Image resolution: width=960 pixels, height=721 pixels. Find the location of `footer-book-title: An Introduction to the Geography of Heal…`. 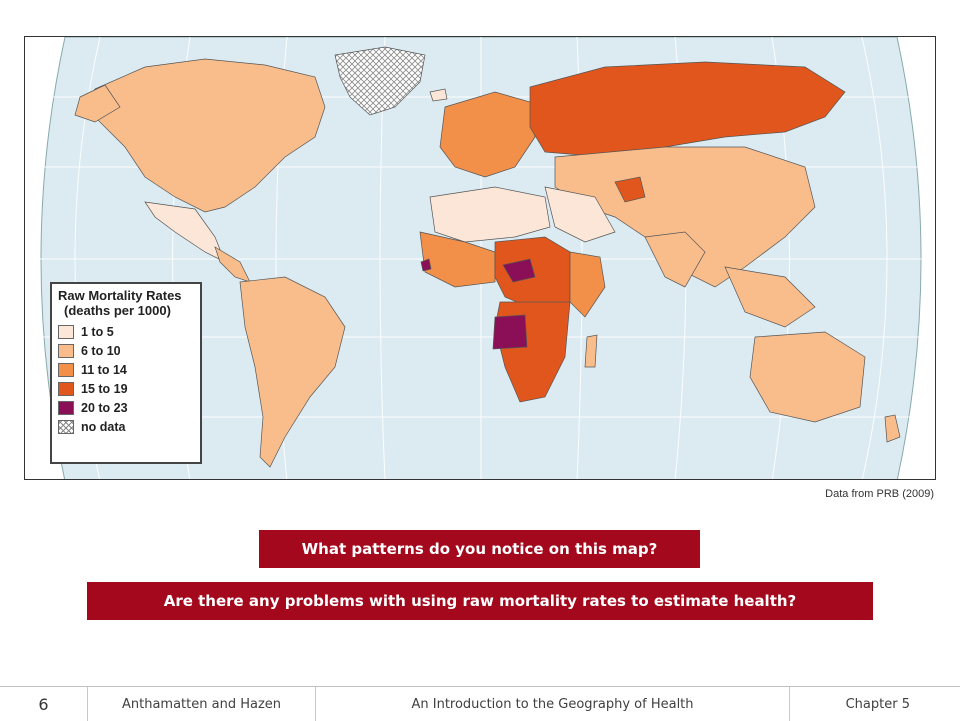

footer-book-title: An Introduction to the Geography of Heal… is located at coordinates (553, 704).